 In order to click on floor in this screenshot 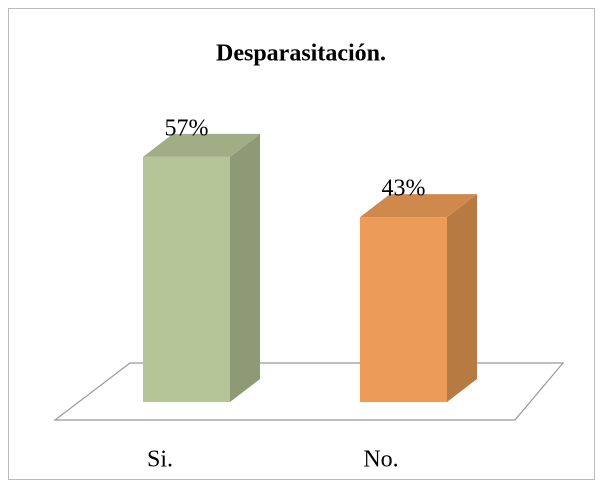, I will do `click(309, 391)`.